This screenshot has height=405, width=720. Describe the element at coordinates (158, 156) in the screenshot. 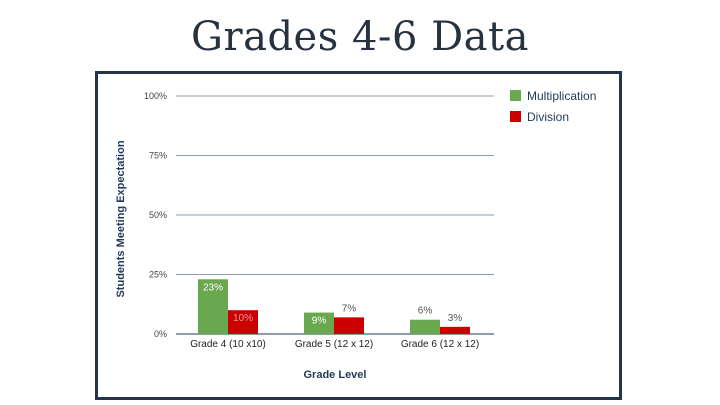

I see `y-tick-label: 75%` at that location.